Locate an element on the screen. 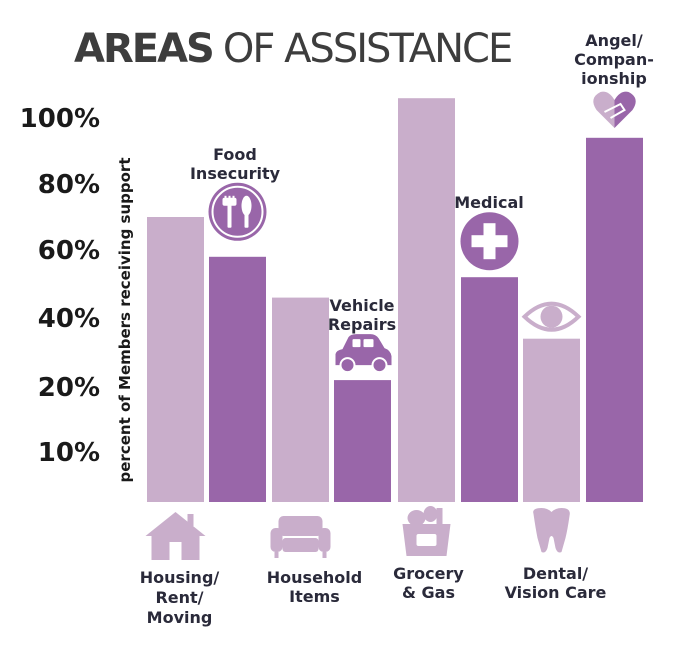  chart-title: AREAS OF ASSISTANCE is located at coordinates (293, 49).